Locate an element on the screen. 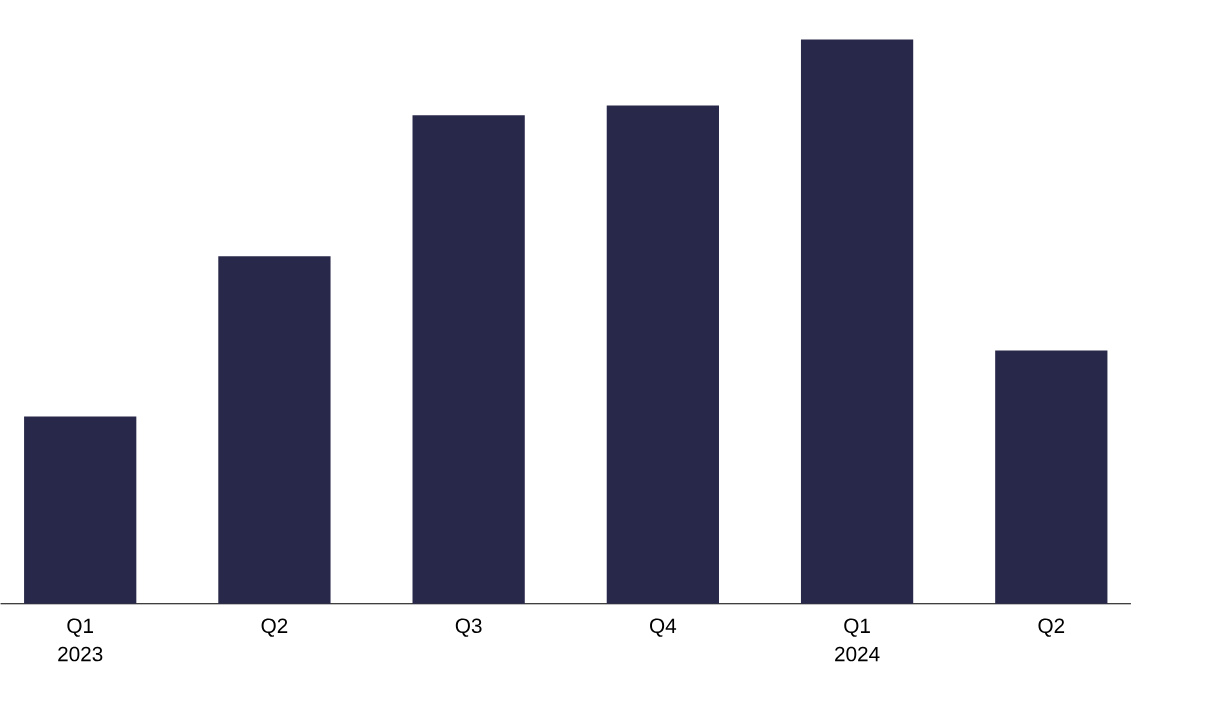 The width and height of the screenshot is (1220, 723). x-tick-label: Q1 2023 is located at coordinates (80, 640).